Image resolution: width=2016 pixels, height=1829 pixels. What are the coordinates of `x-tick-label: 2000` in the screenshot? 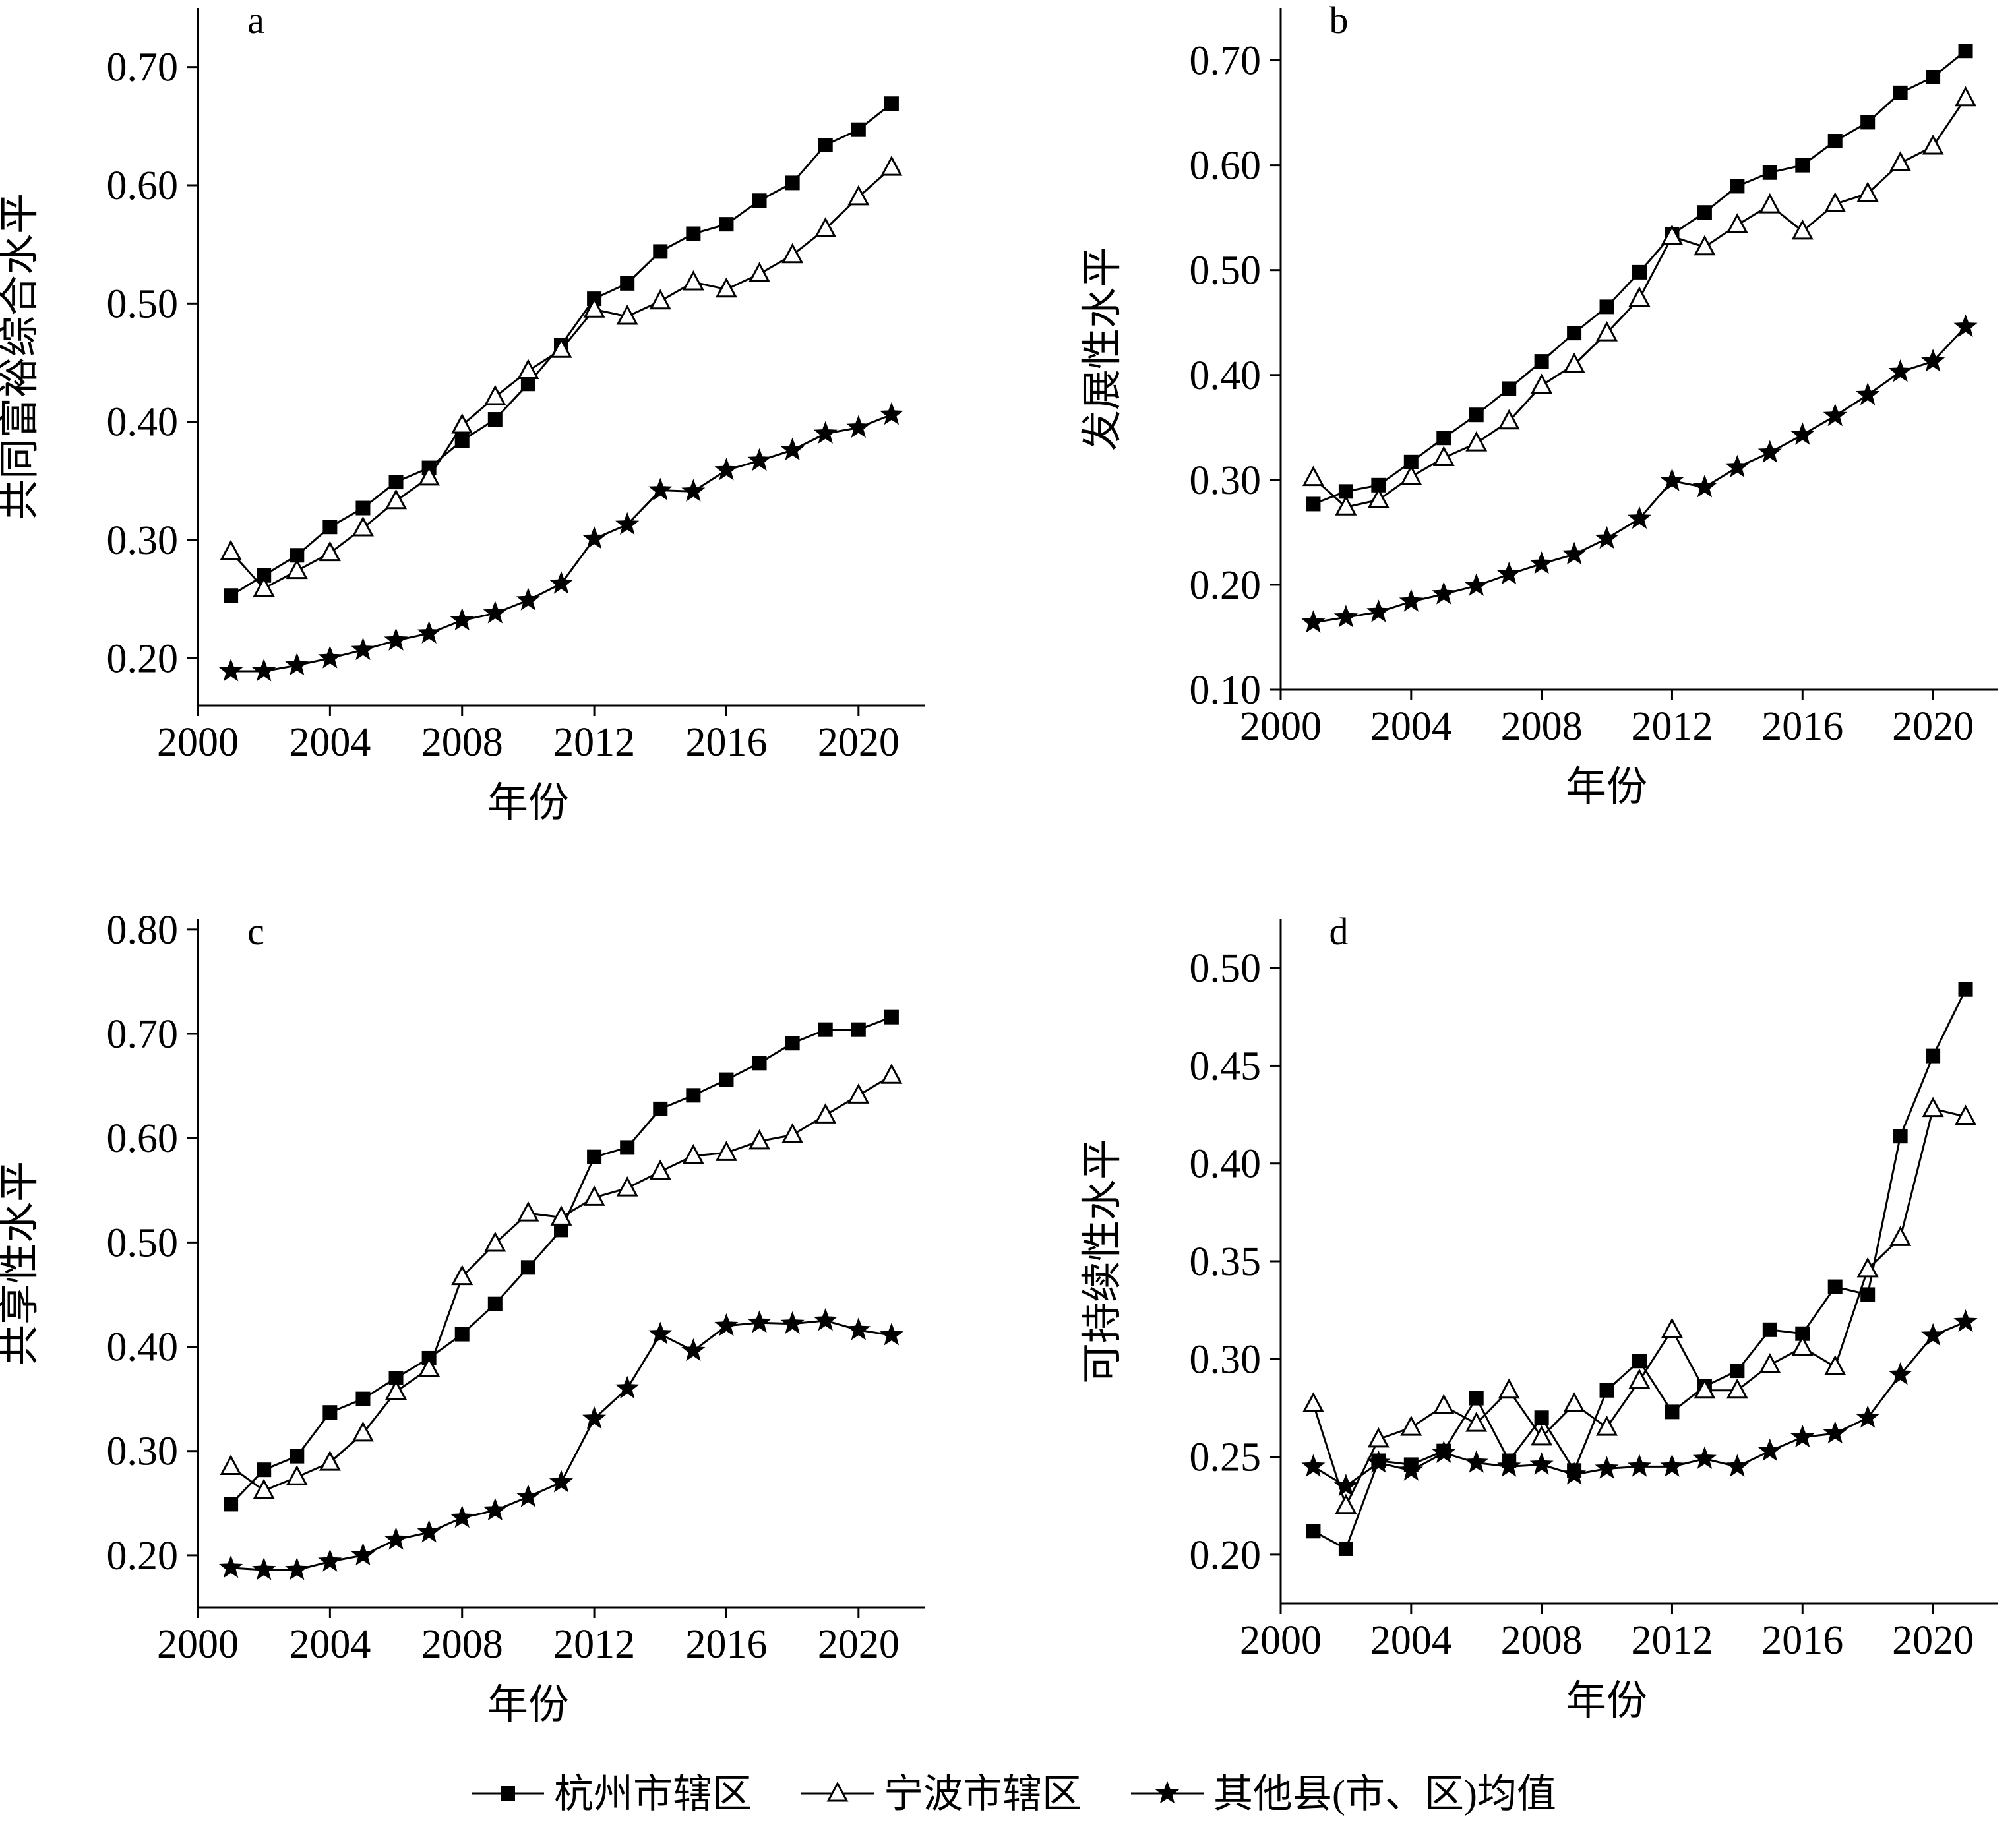 It's located at (1281, 1640).